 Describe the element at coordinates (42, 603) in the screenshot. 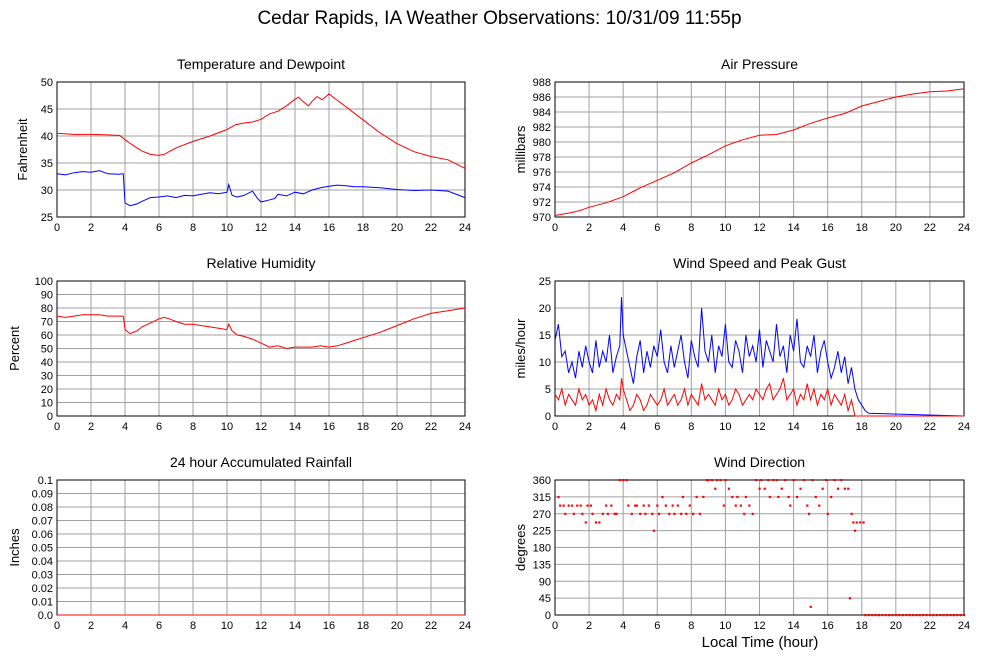

I see `y-tick-label: 0.01` at that location.